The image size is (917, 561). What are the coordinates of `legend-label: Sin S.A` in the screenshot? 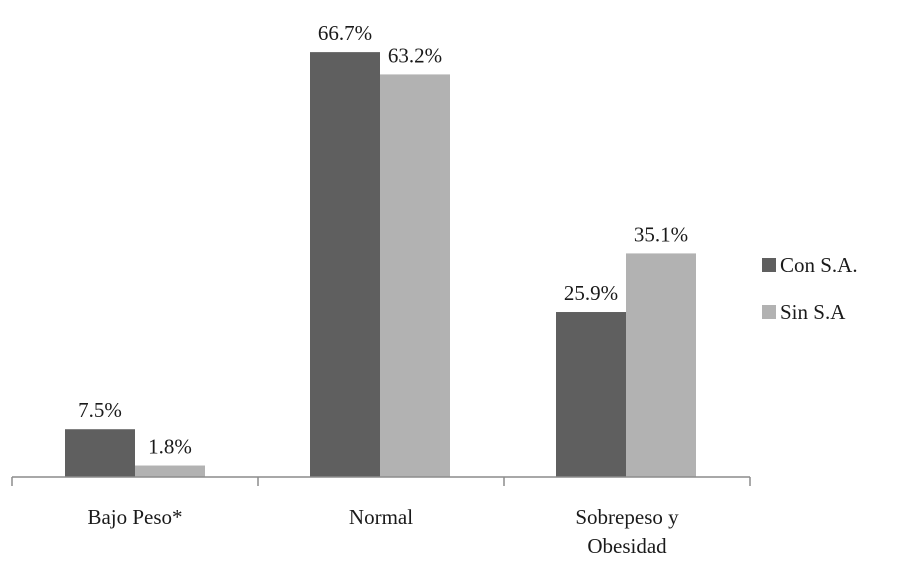 It's located at (813, 312).